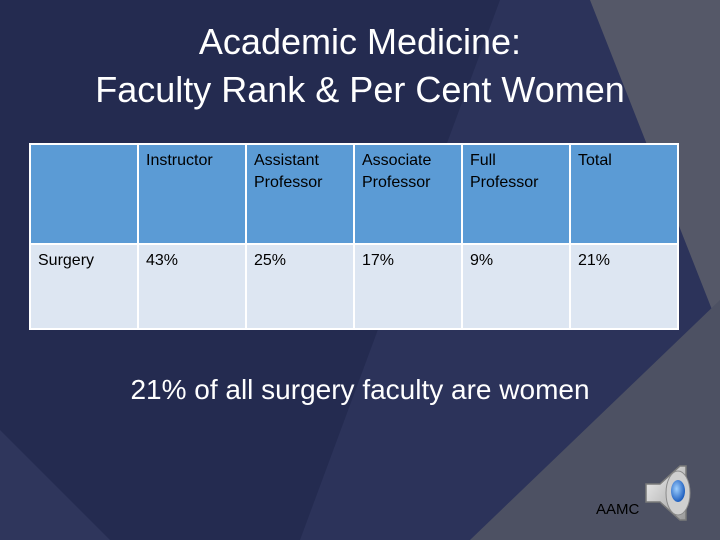 The width and height of the screenshot is (720, 540). What do you see at coordinates (84, 286) in the screenshot?
I see `row-label-surgery: Surgery` at bounding box center [84, 286].